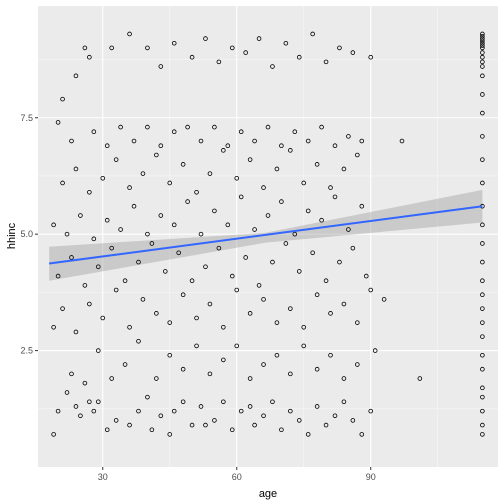 The width and height of the screenshot is (504, 504). I want to click on y-tick-label: 7.5, so click(26, 118).